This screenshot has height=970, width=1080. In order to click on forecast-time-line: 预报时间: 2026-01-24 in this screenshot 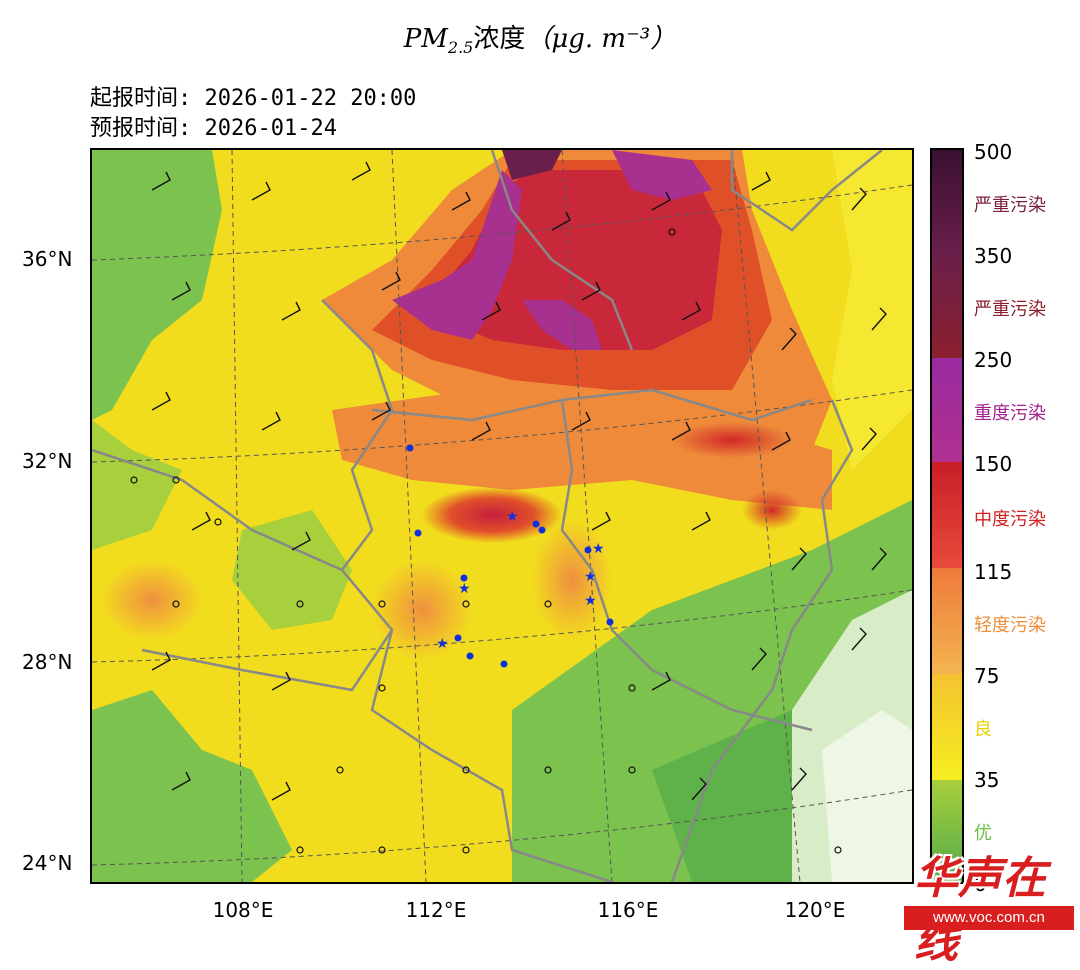, I will do `click(213, 126)`.